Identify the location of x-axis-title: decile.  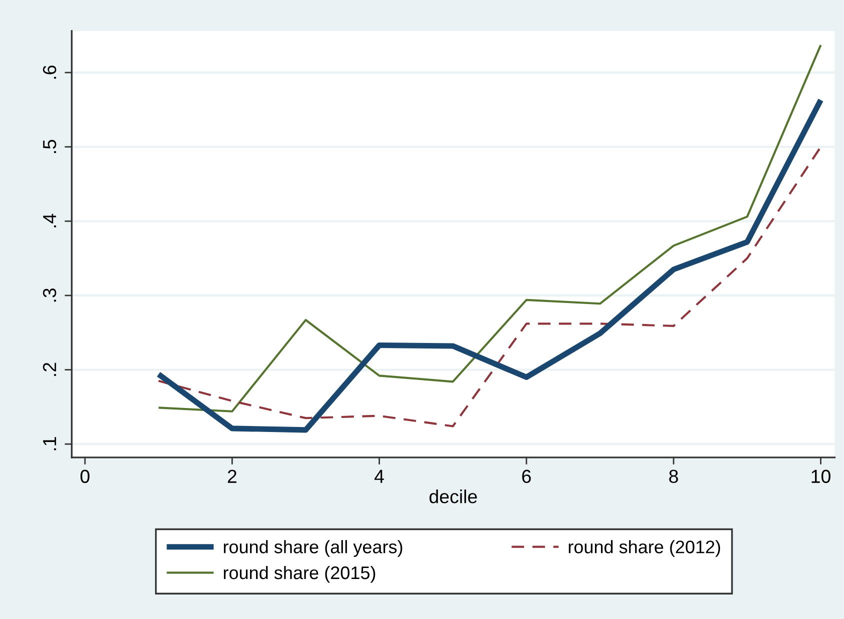
(453, 497).